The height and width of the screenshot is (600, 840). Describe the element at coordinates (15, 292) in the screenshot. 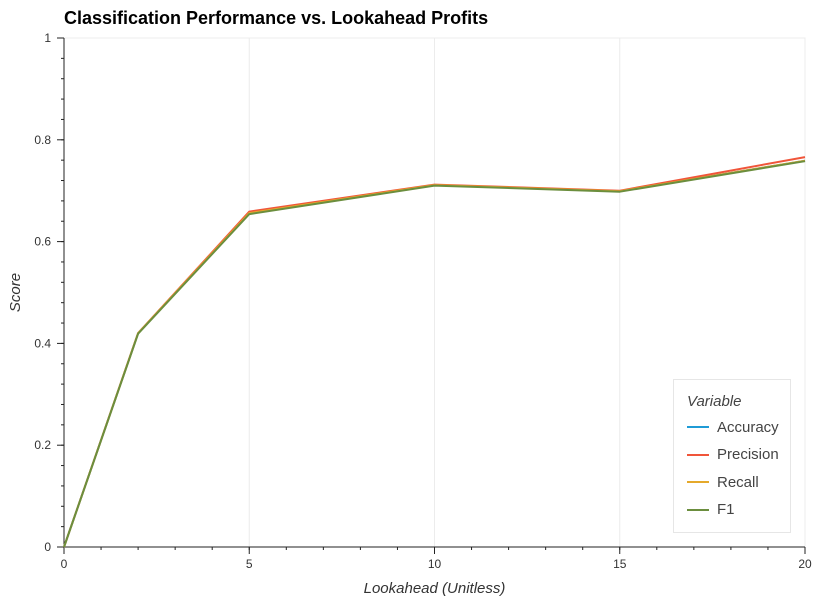

I see `y-axis-label: Score` at that location.